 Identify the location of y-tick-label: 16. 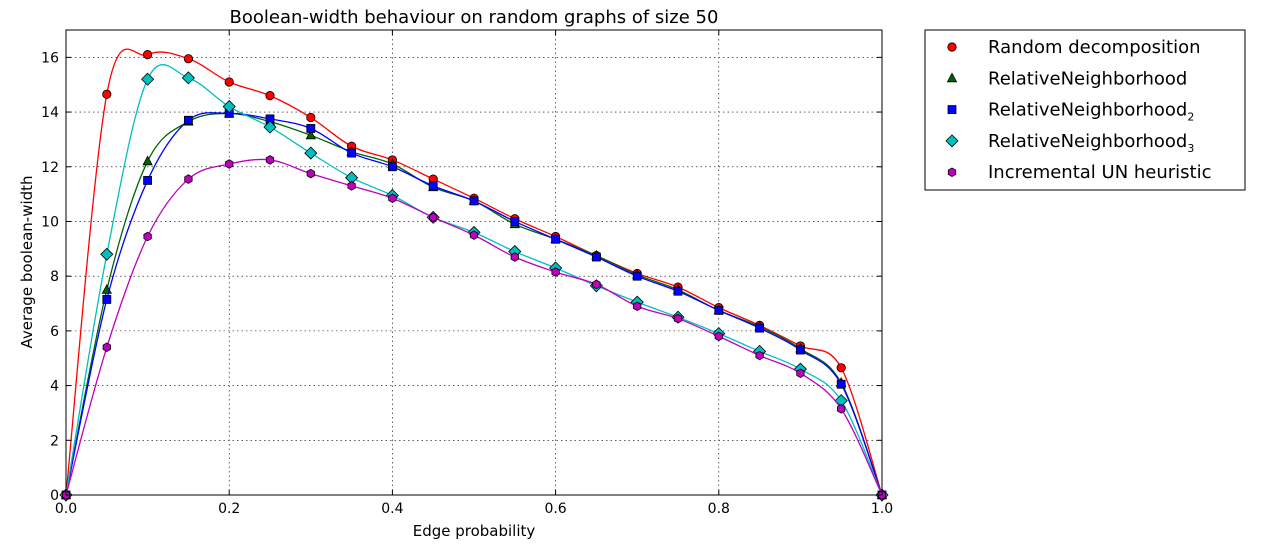
(50, 58).